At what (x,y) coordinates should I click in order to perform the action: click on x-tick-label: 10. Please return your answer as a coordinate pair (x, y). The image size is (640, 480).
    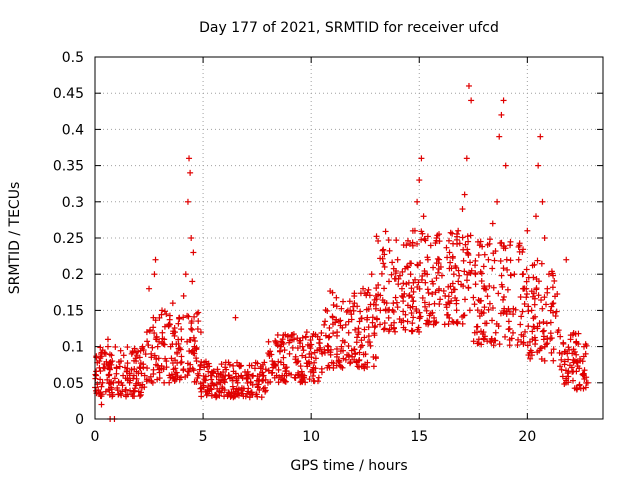
    Looking at the image, I should click on (311, 437).